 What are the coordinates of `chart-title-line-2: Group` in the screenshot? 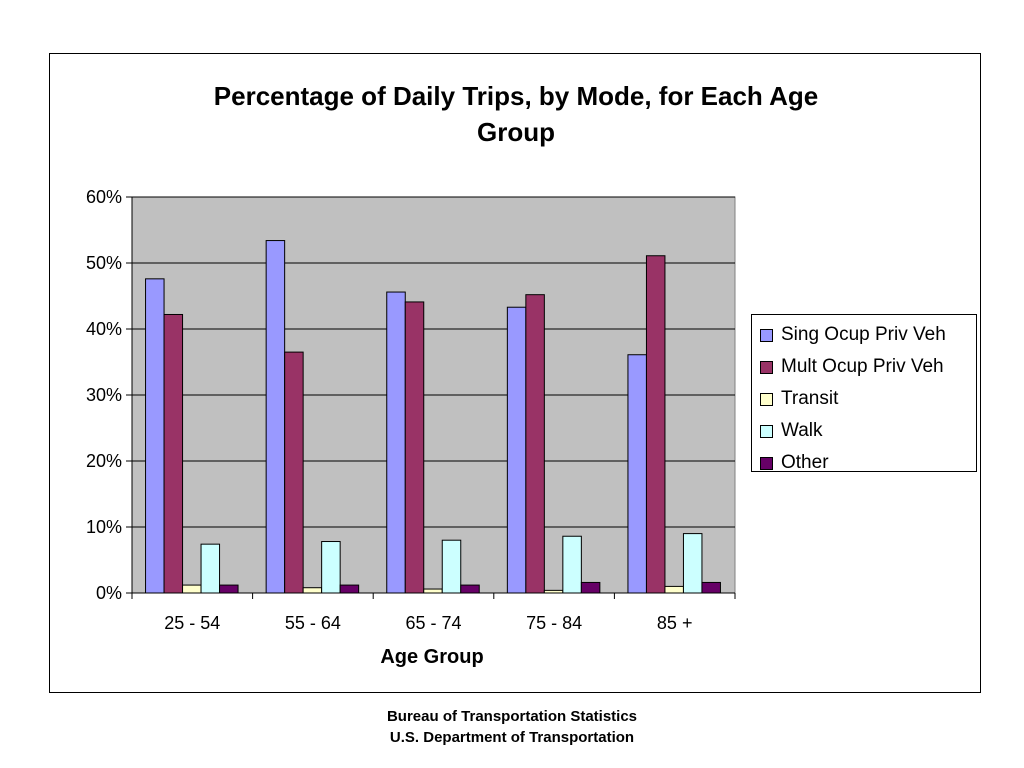 It's located at (516, 132).